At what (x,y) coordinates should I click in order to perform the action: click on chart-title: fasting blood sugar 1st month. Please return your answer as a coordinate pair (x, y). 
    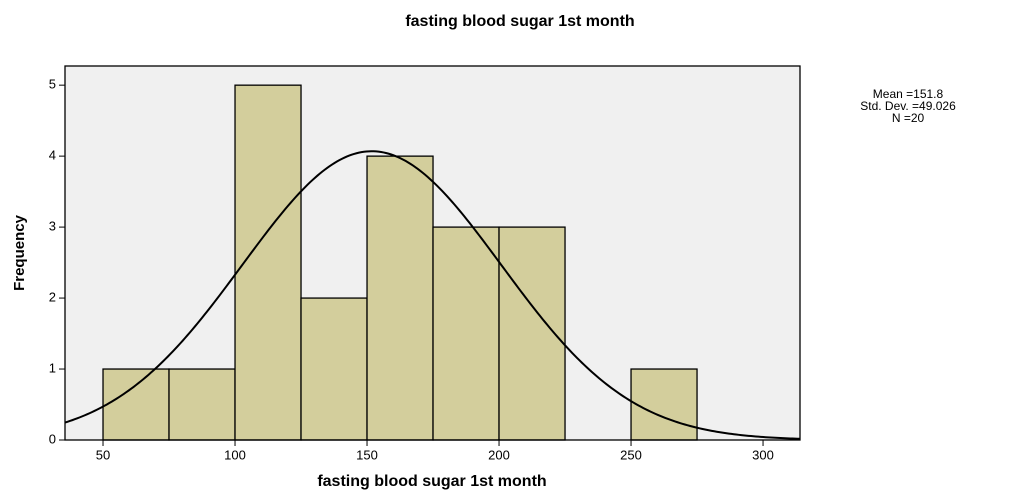
    Looking at the image, I should click on (519, 21).